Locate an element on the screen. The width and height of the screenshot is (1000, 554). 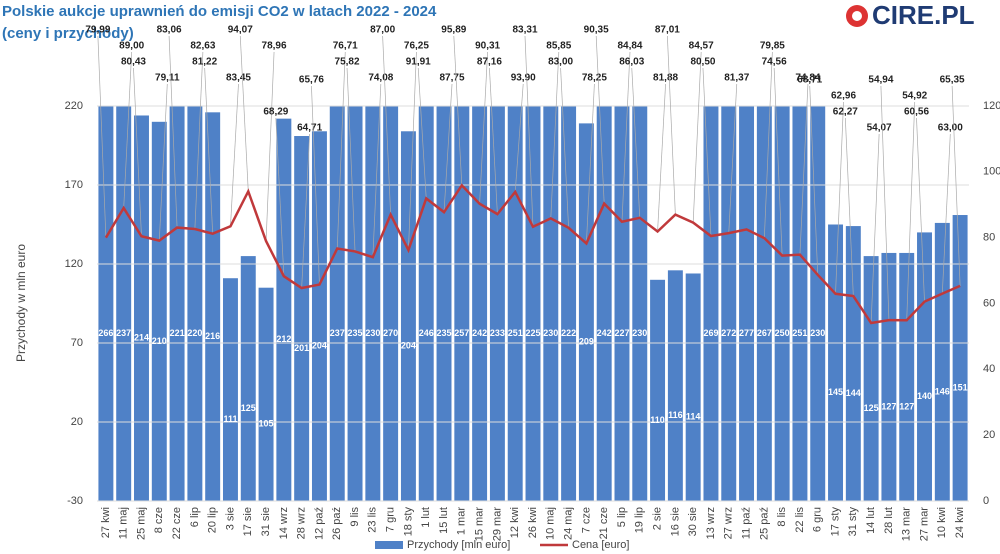
price-label: 65,35 is located at coordinates (952, 80).